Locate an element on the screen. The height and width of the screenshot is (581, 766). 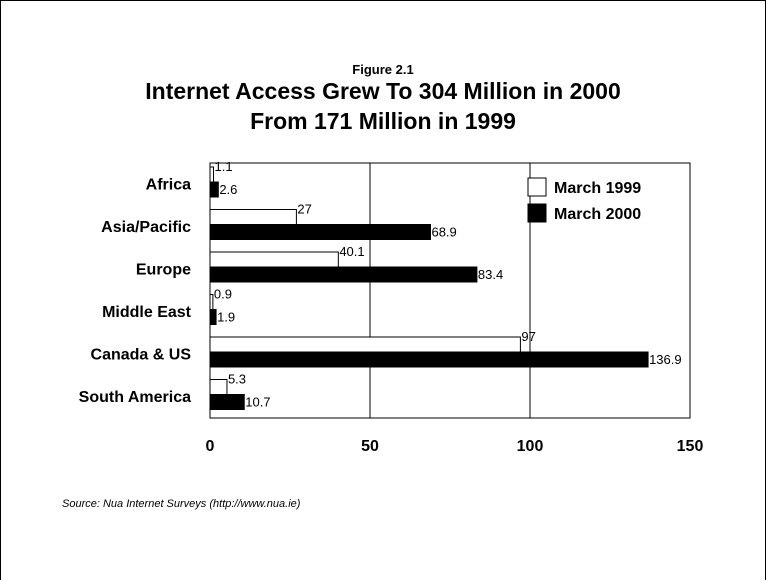
value-label: 1.1 is located at coordinates (224, 166).